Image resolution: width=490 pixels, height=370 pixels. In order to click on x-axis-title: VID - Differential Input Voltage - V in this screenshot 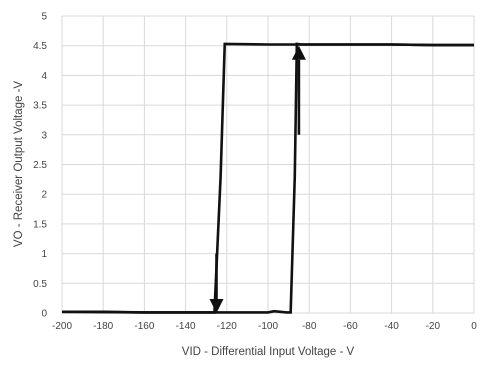, I will do `click(268, 352)`.